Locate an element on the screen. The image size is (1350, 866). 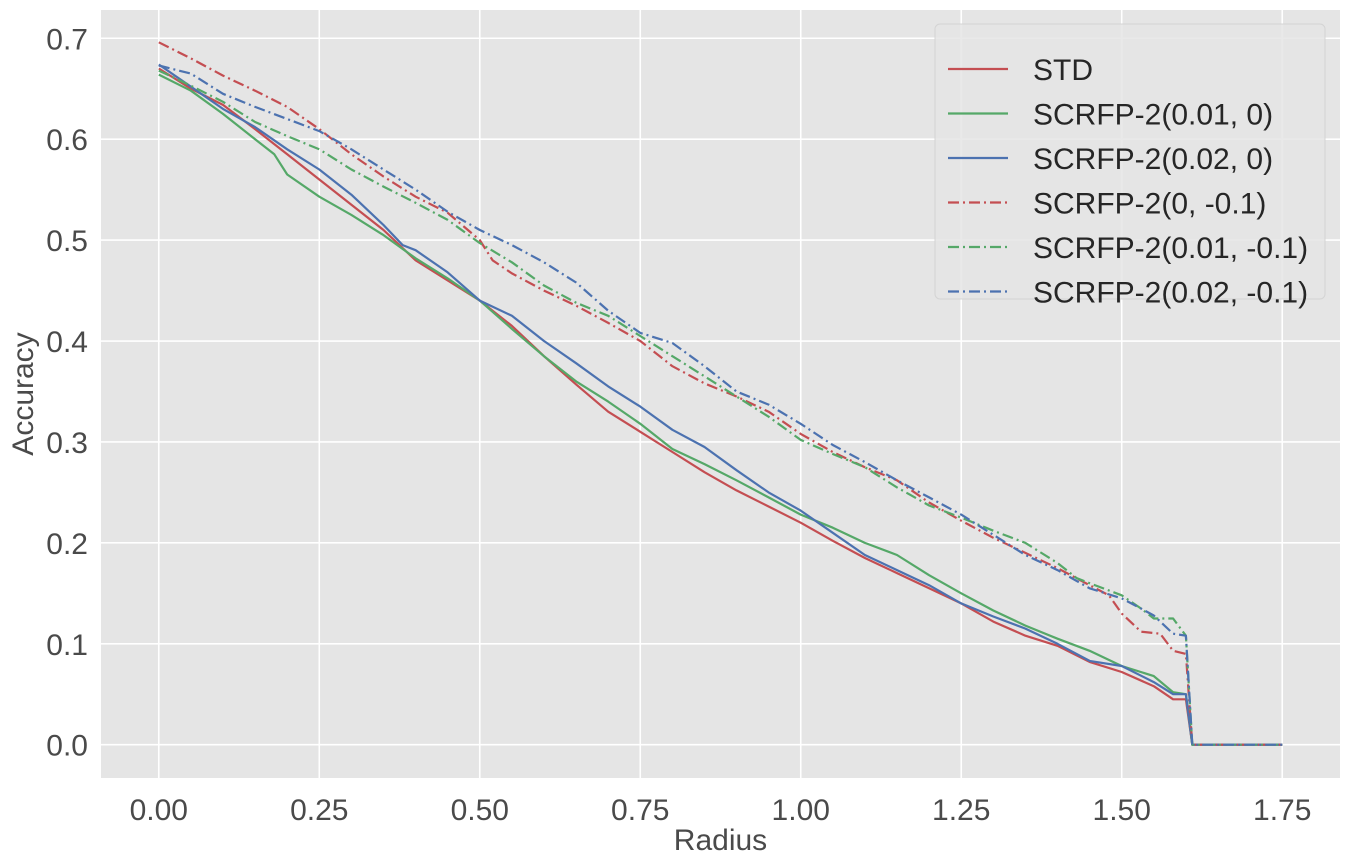
legend-label: SCRFP-2(0.02, -0.1) is located at coordinates (1170, 293).